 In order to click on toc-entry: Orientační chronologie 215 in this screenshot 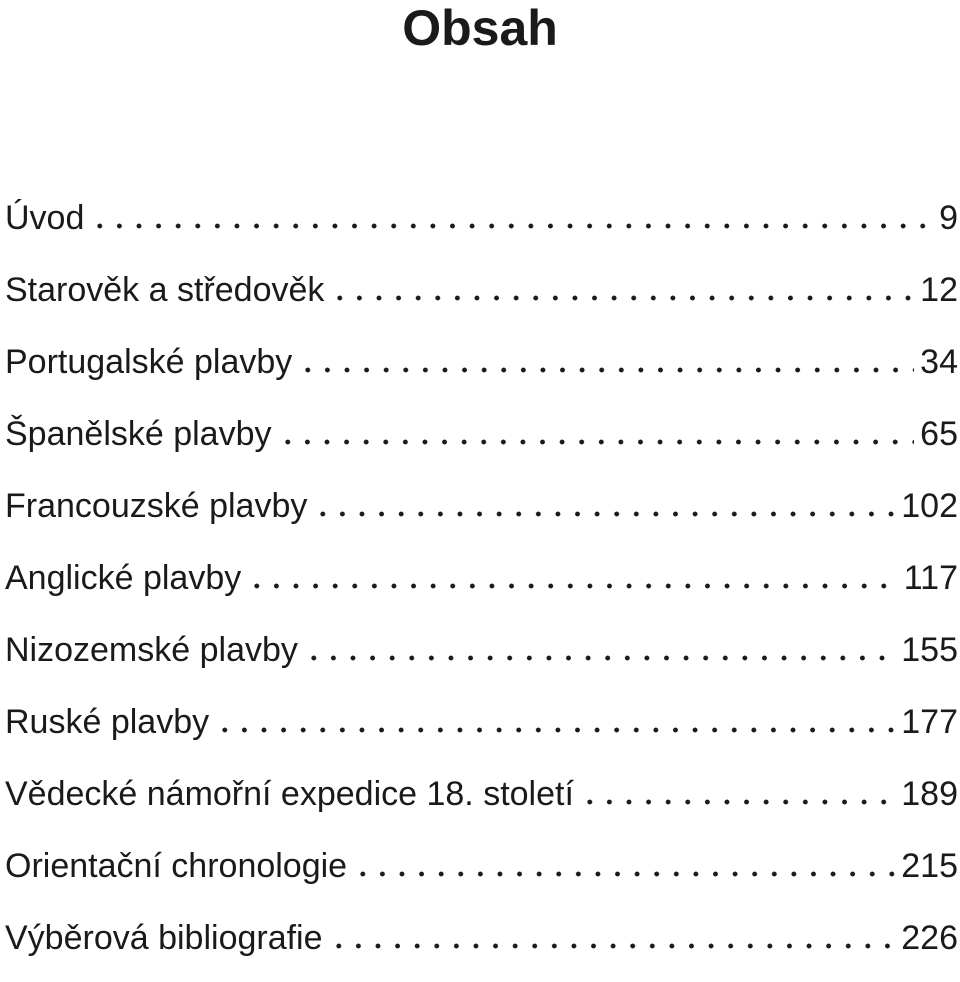, I will do `click(481, 874)`.